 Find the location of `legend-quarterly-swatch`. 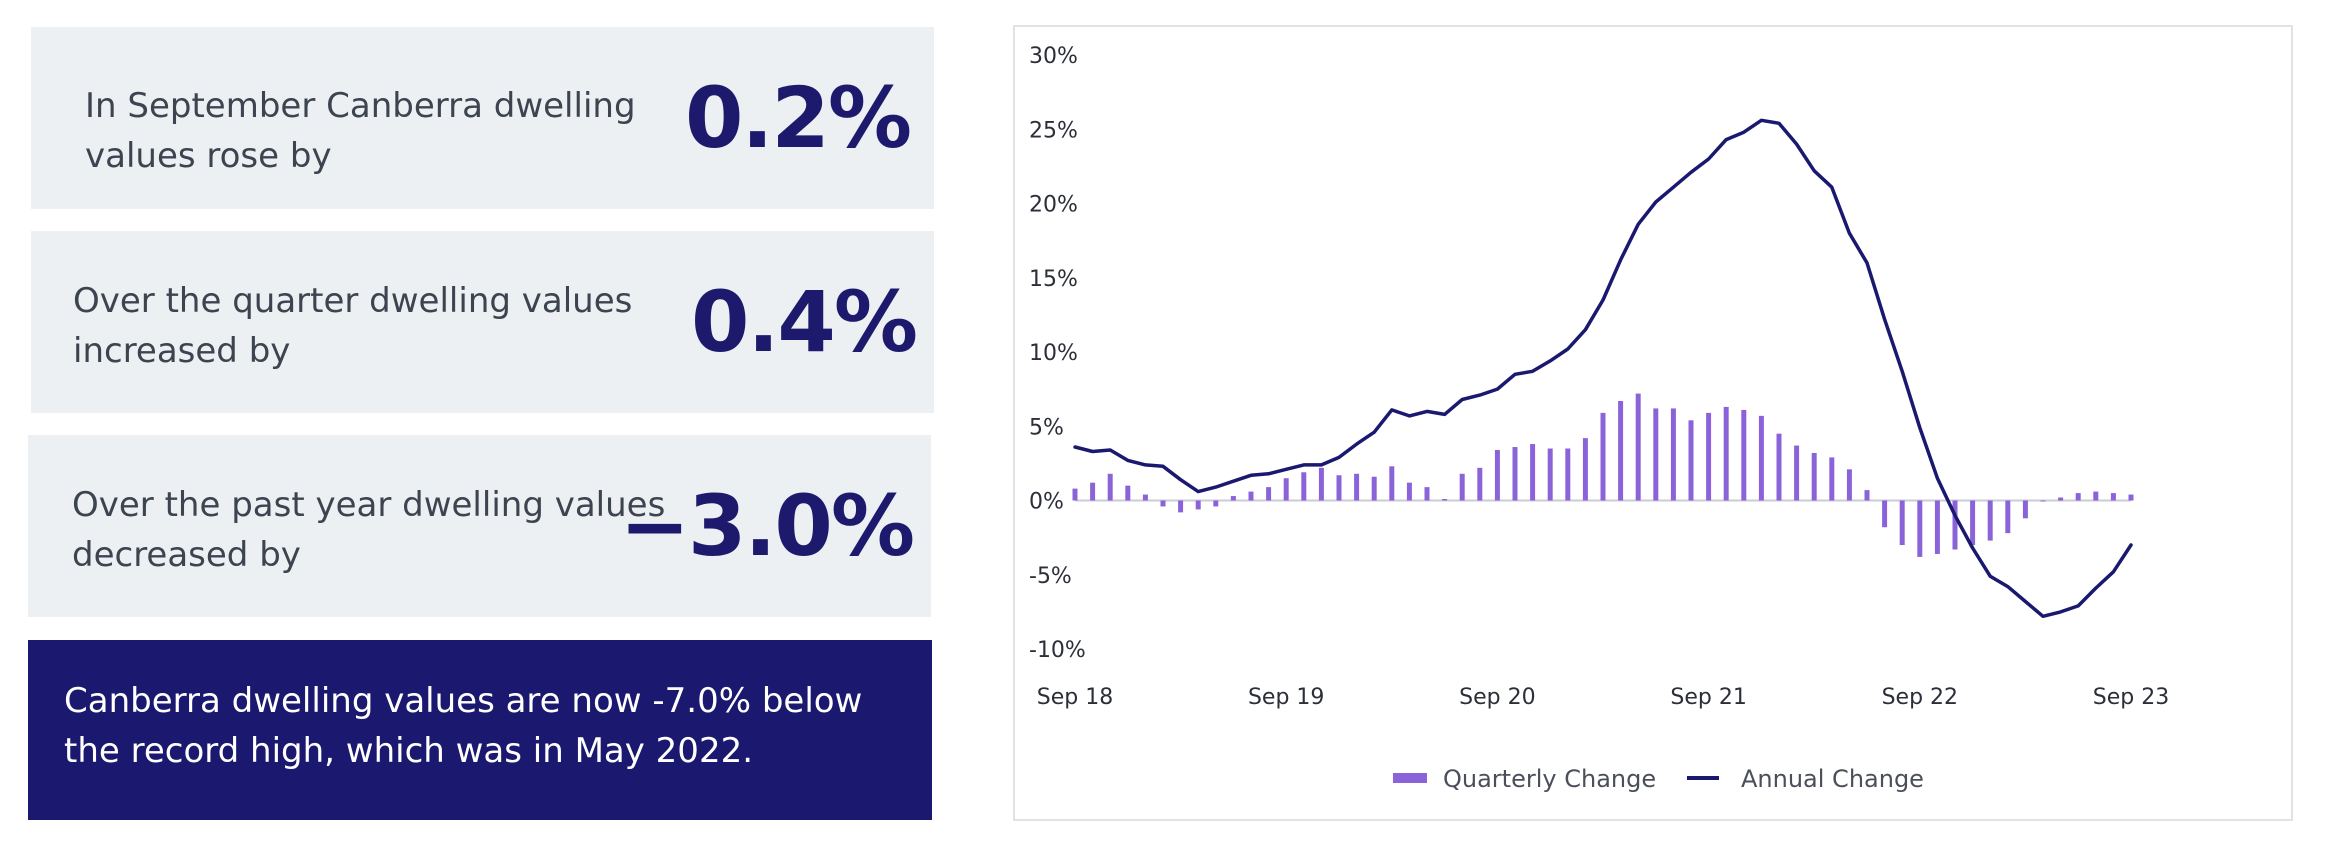

legend-quarterly-swatch is located at coordinates (1410, 778).